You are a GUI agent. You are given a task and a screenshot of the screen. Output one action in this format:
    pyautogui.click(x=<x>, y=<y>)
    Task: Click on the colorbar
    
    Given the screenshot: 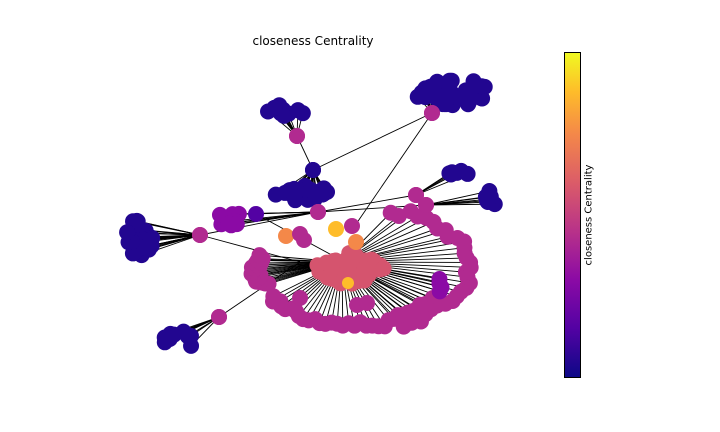 What is the action you would take?
    pyautogui.click(x=572, y=215)
    